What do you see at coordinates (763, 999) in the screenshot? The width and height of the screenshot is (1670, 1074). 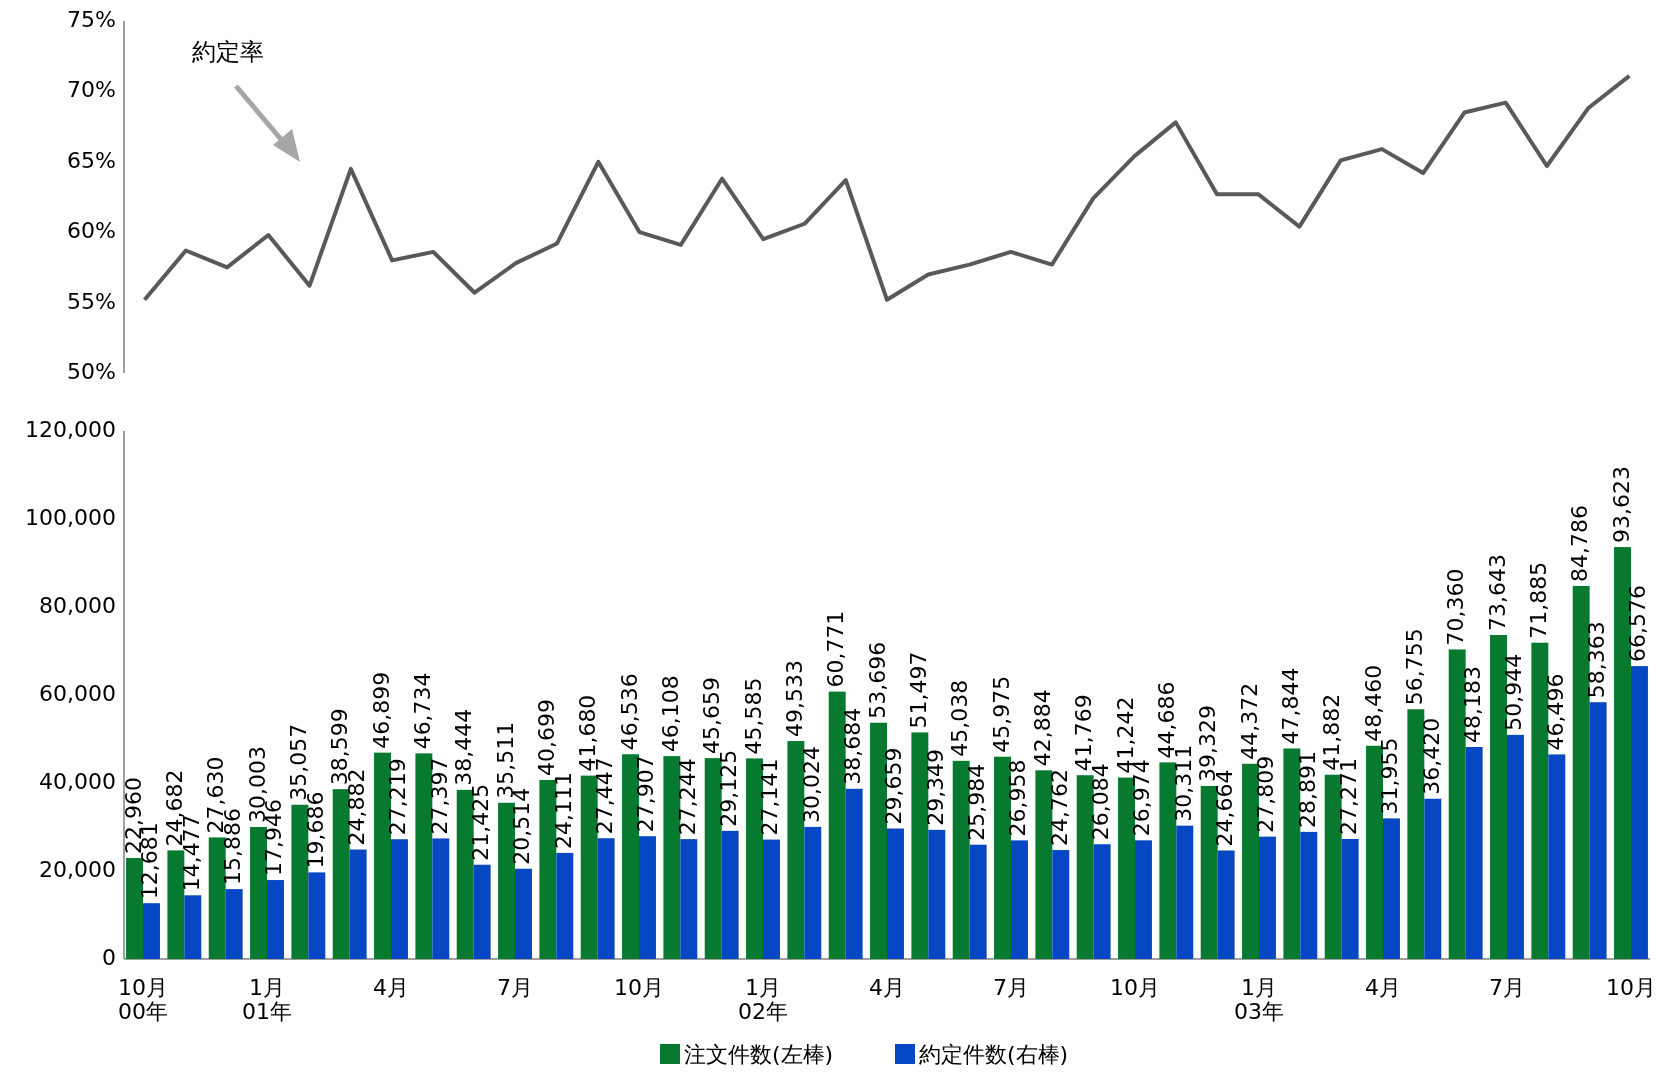 I see `x-tick-label: 1月 02年` at bounding box center [763, 999].